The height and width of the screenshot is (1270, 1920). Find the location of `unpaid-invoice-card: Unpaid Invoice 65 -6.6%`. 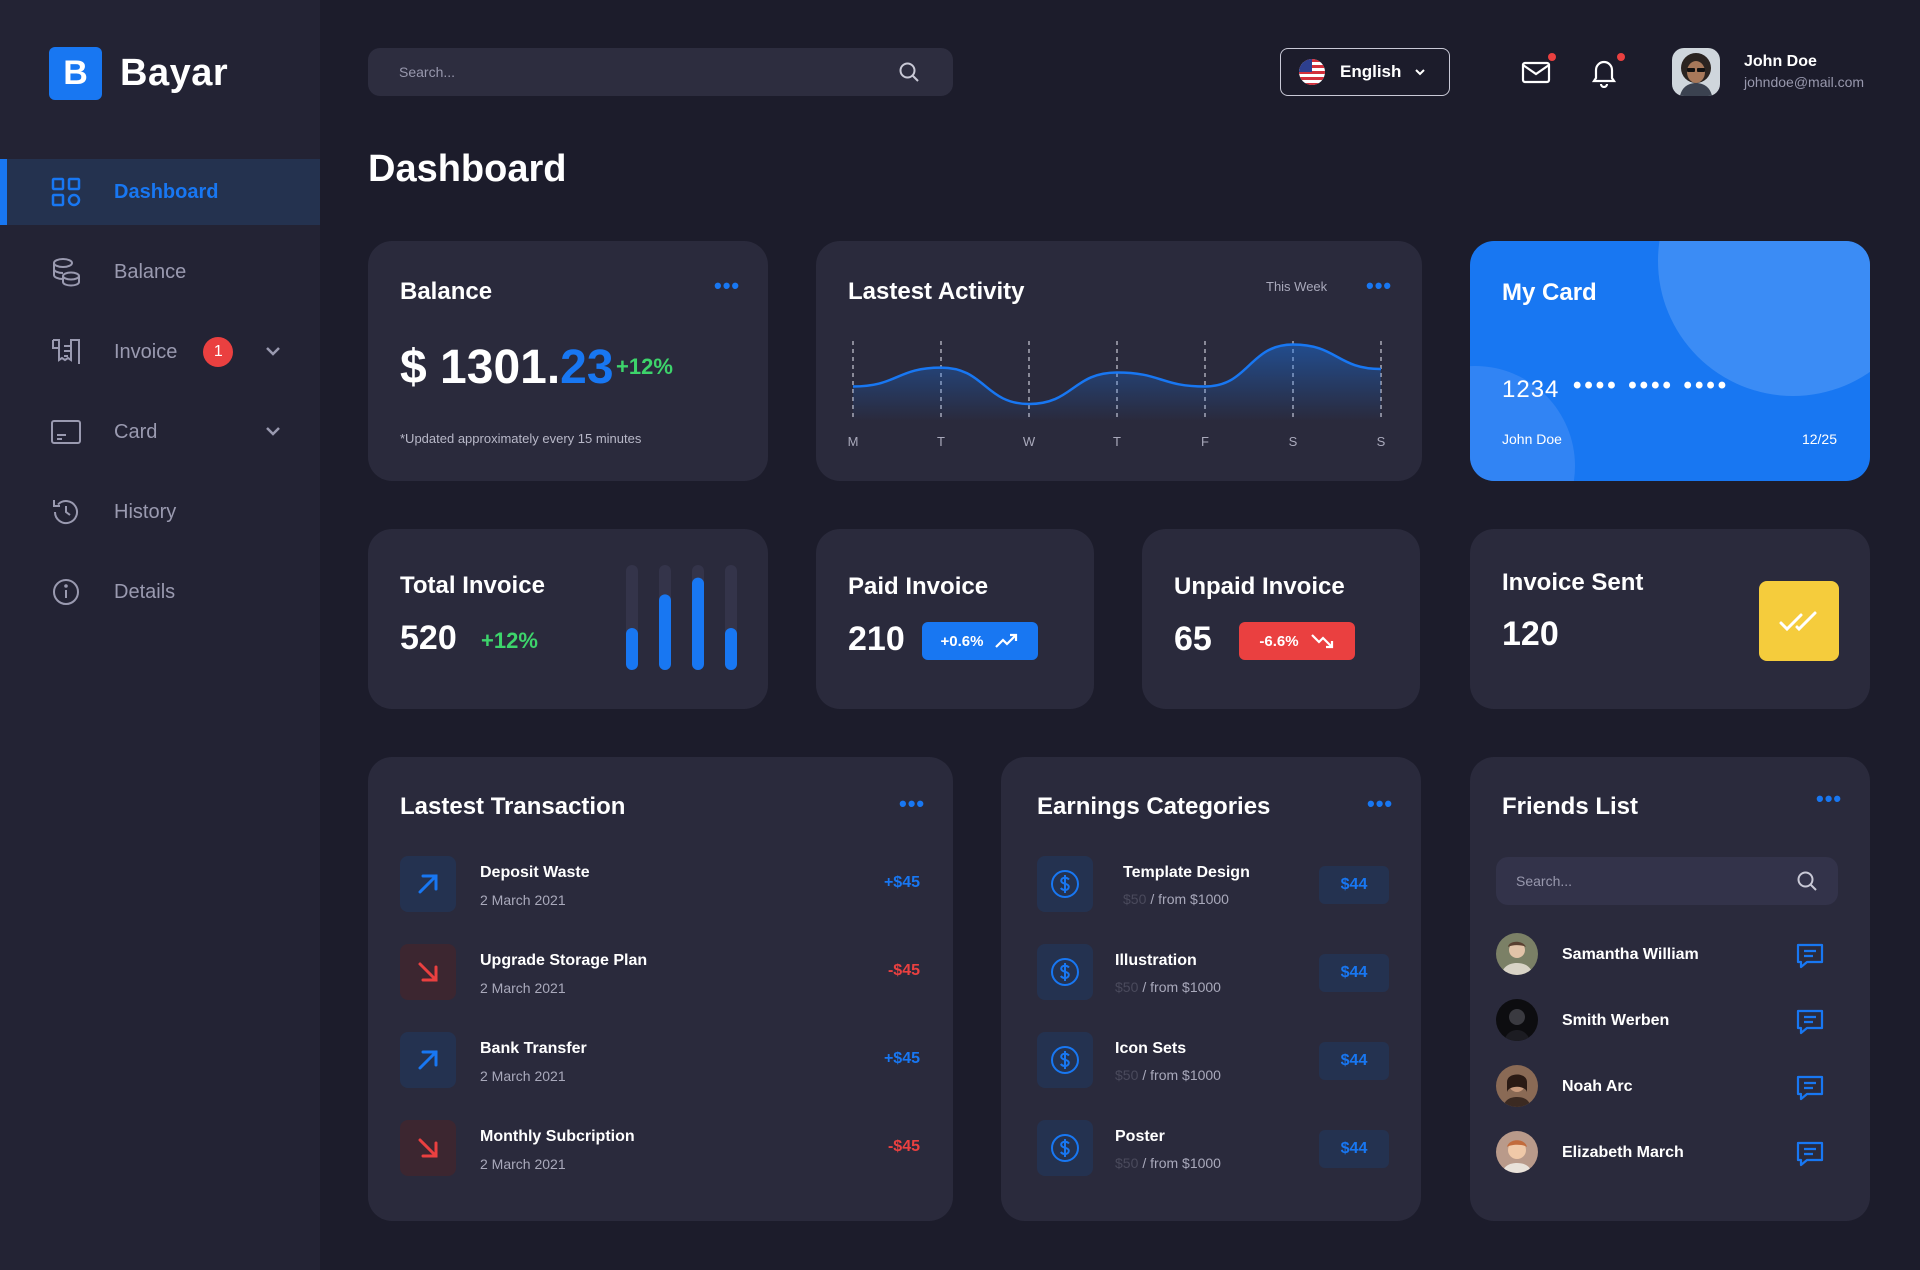

unpaid-invoice-card: Unpaid Invoice 65 -6.6% is located at coordinates (1281, 619).